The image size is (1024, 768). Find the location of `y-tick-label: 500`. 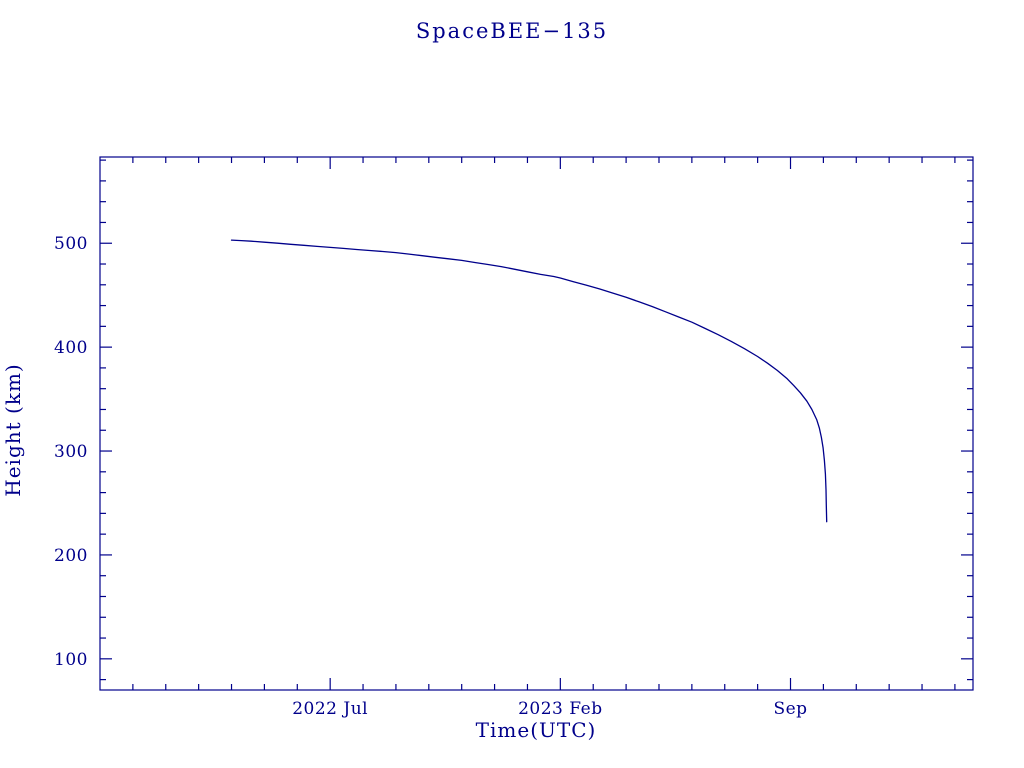

y-tick-label: 500 is located at coordinates (71, 244).